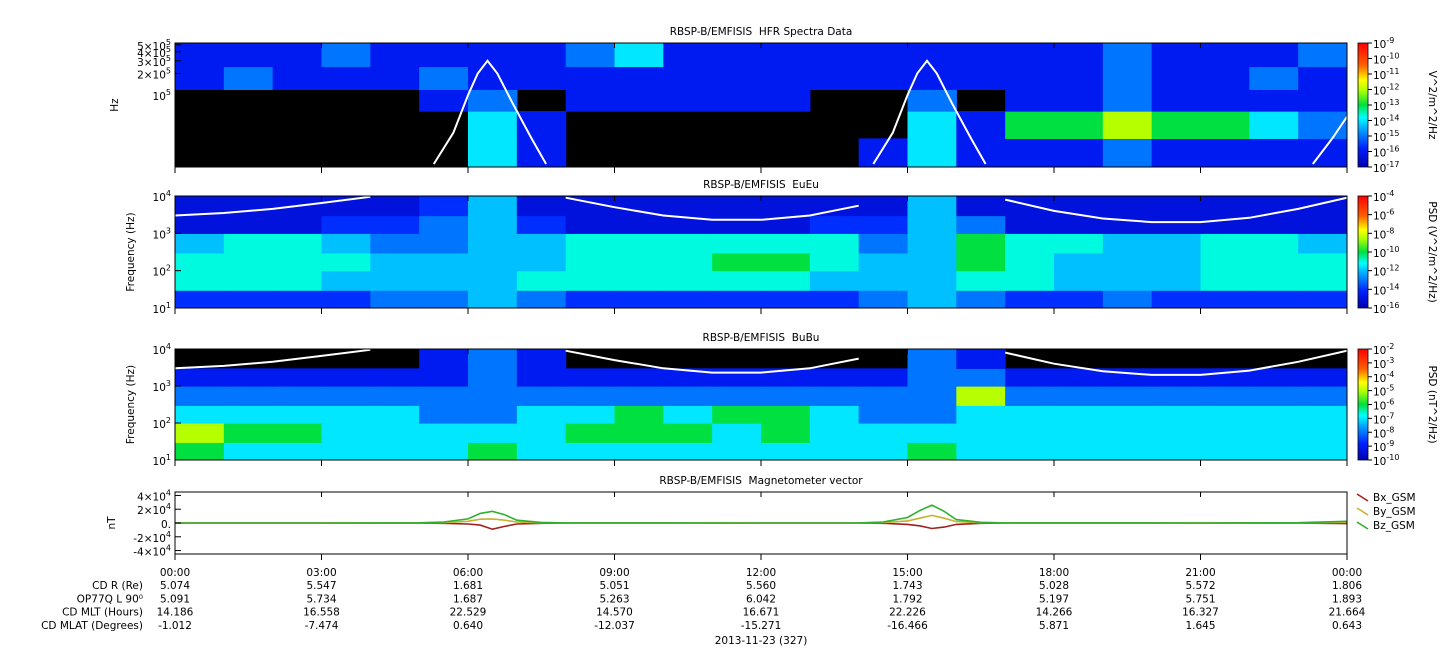 This screenshot has height=658, width=1447. Describe the element at coordinates (907, 626) in the screenshot. I see `ephemeris-value: -16.466` at that location.